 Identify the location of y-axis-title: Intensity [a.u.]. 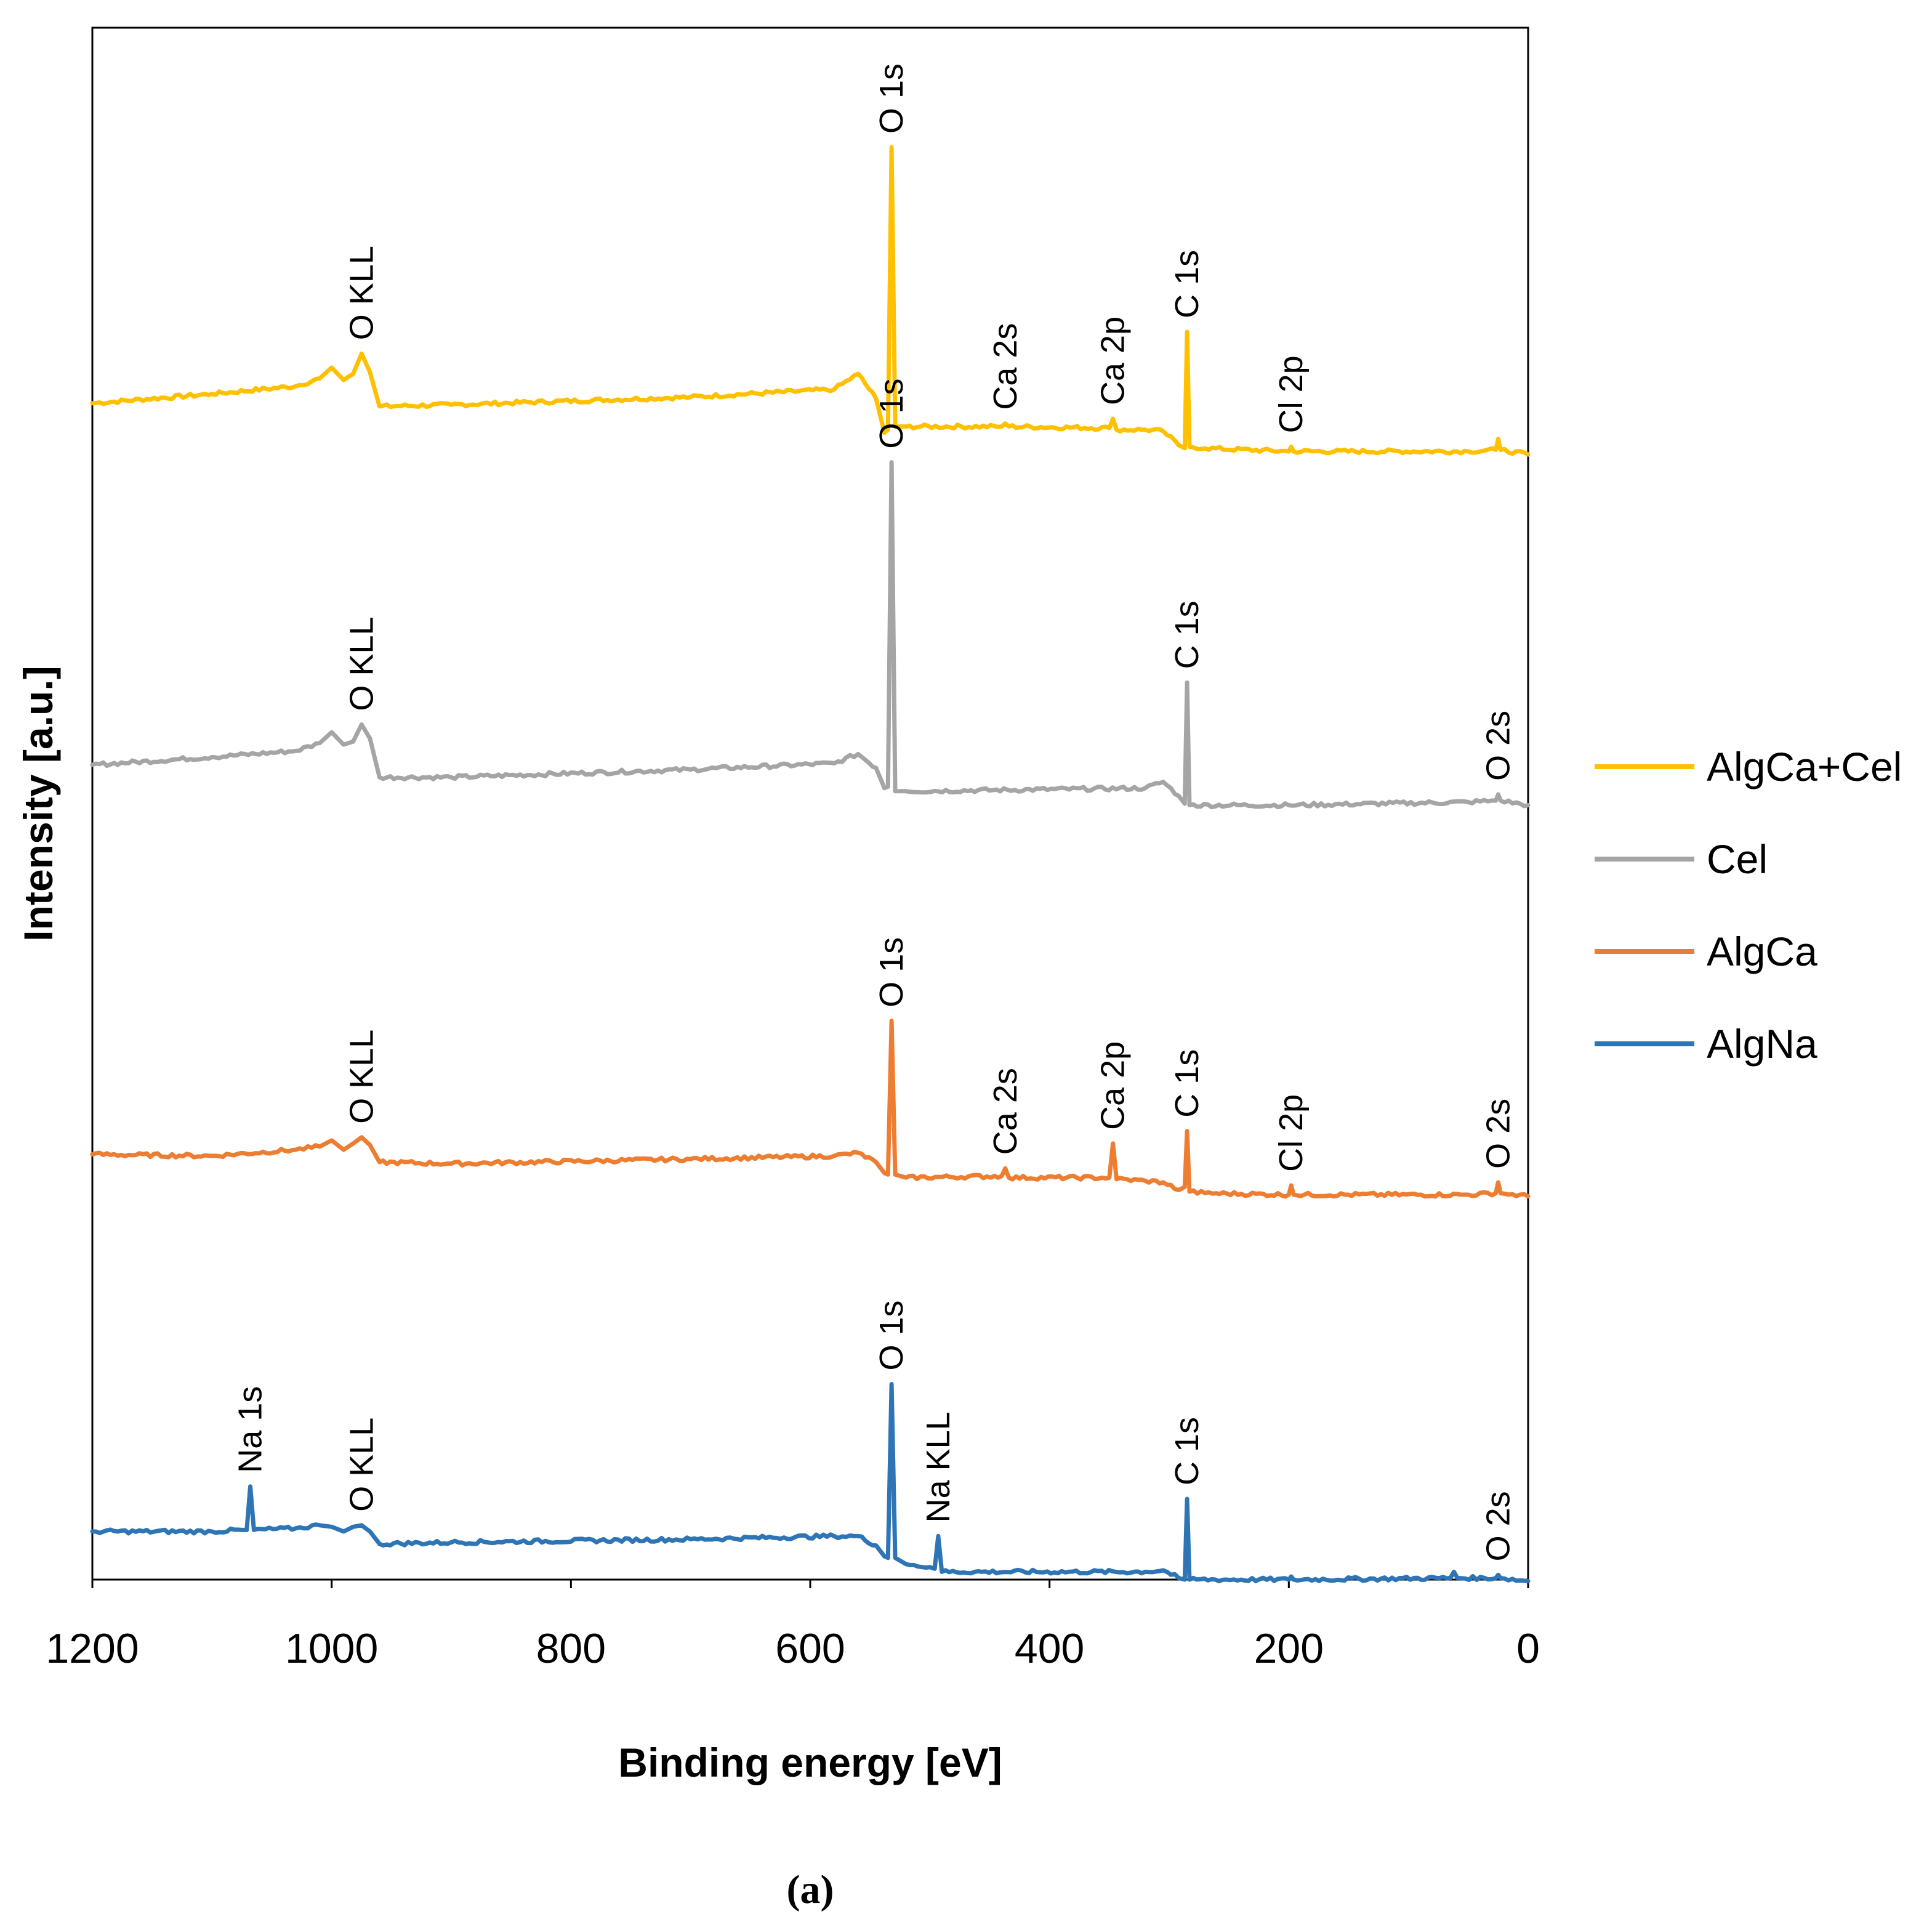
(38, 804).